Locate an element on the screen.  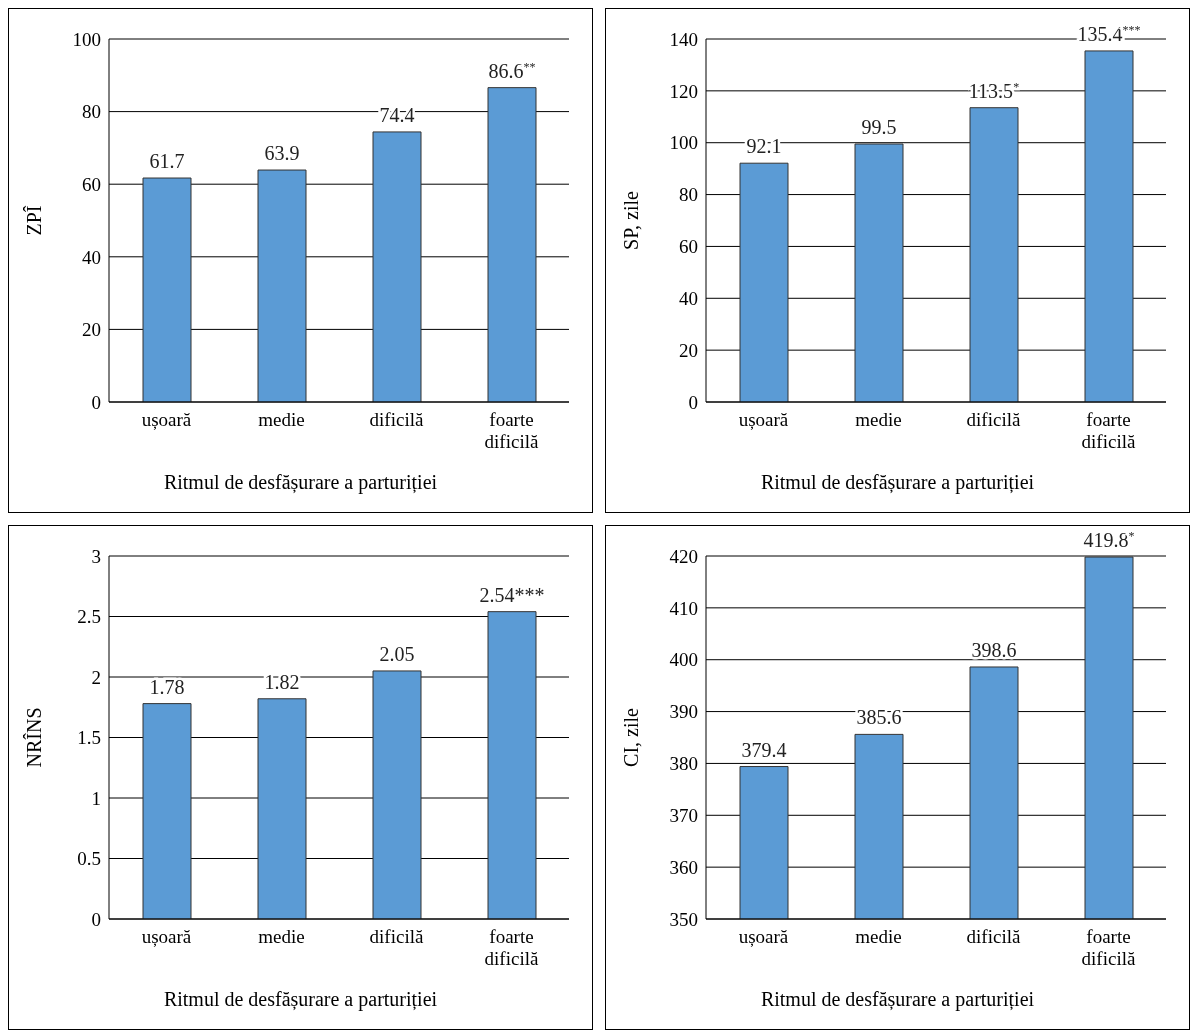
y-axis-title: SP, zile is located at coordinates (631, 220).